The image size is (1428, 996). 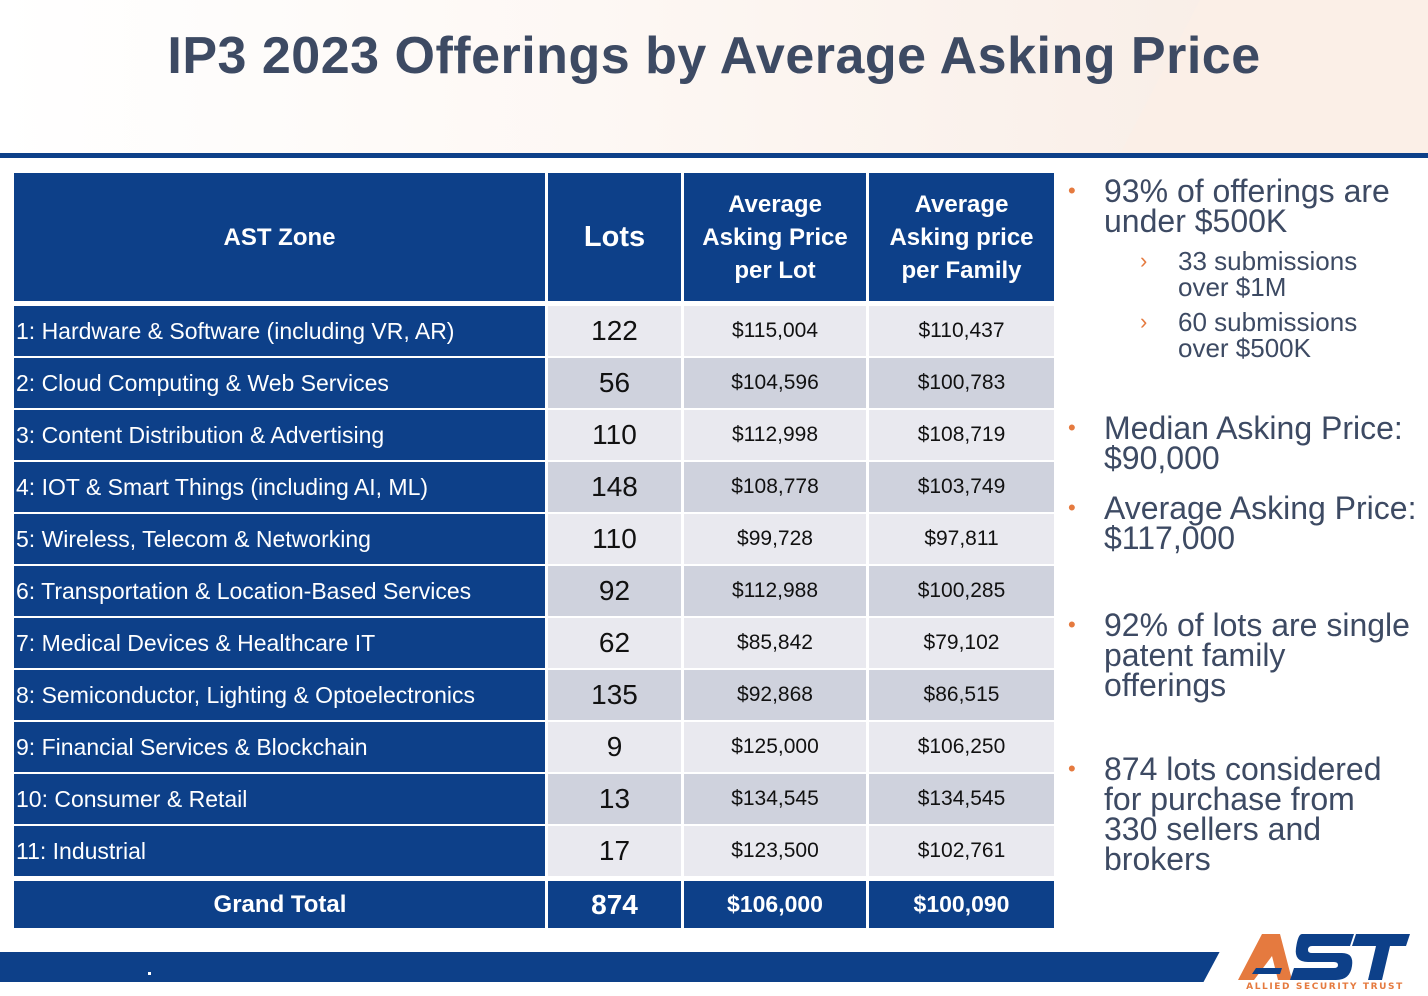 I want to click on lot-price-cell: $99,728, so click(x=776, y=540).